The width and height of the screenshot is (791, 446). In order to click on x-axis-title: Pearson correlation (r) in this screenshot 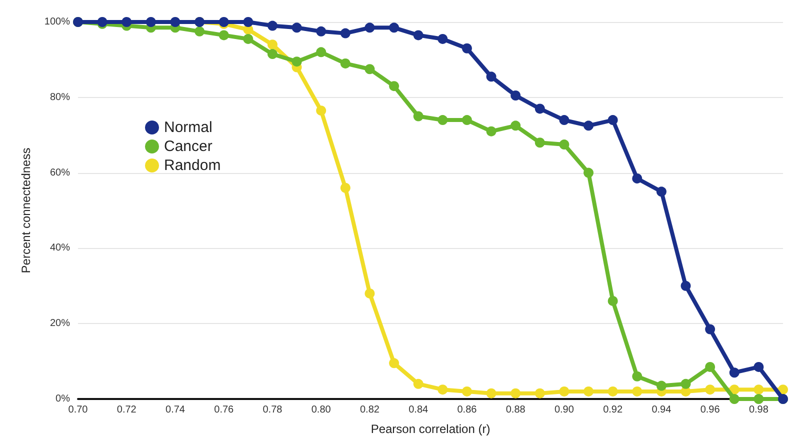, I will do `click(430, 429)`.